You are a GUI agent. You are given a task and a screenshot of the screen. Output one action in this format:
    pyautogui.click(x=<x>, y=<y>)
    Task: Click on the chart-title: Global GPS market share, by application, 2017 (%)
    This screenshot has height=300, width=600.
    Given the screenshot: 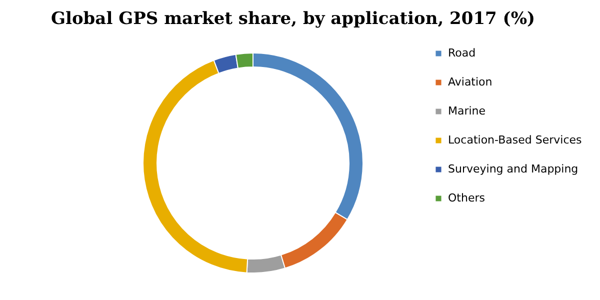 What is the action you would take?
    pyautogui.click(x=293, y=19)
    